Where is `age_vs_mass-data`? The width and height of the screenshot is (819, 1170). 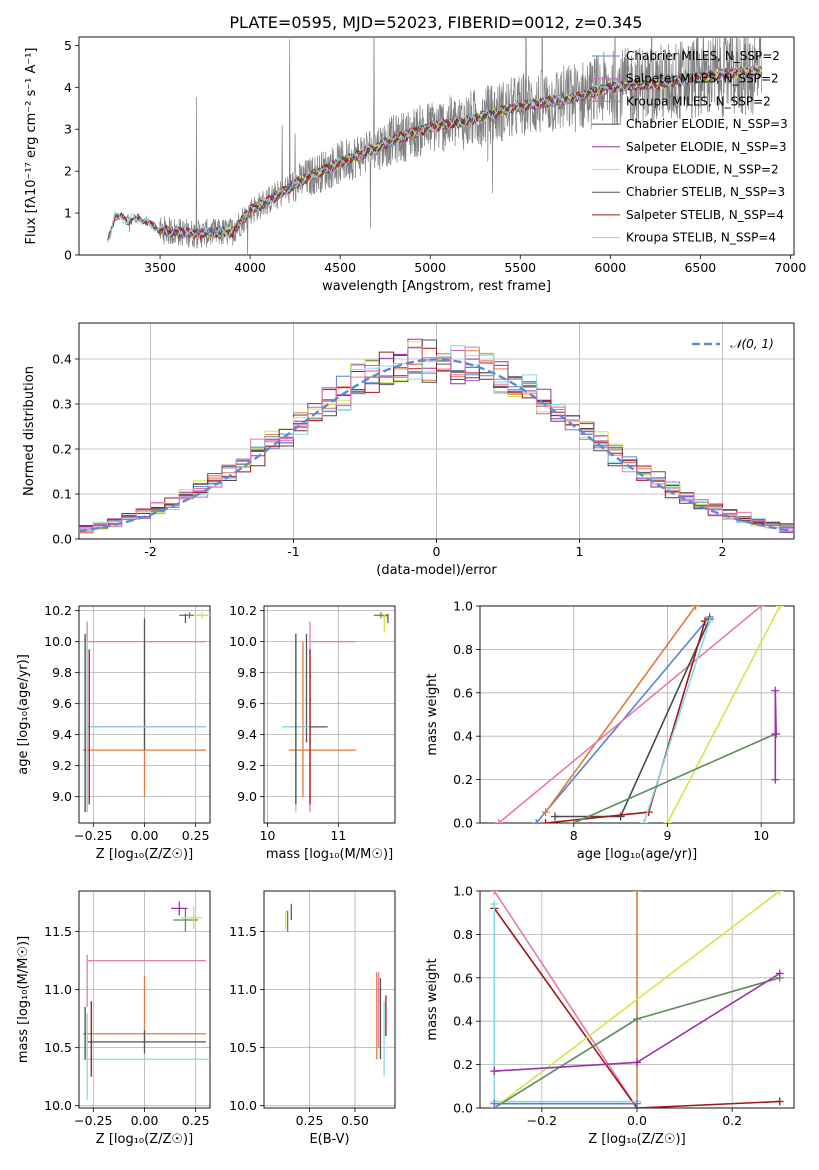
age_vs_mass-data is located at coordinates (335, 712).